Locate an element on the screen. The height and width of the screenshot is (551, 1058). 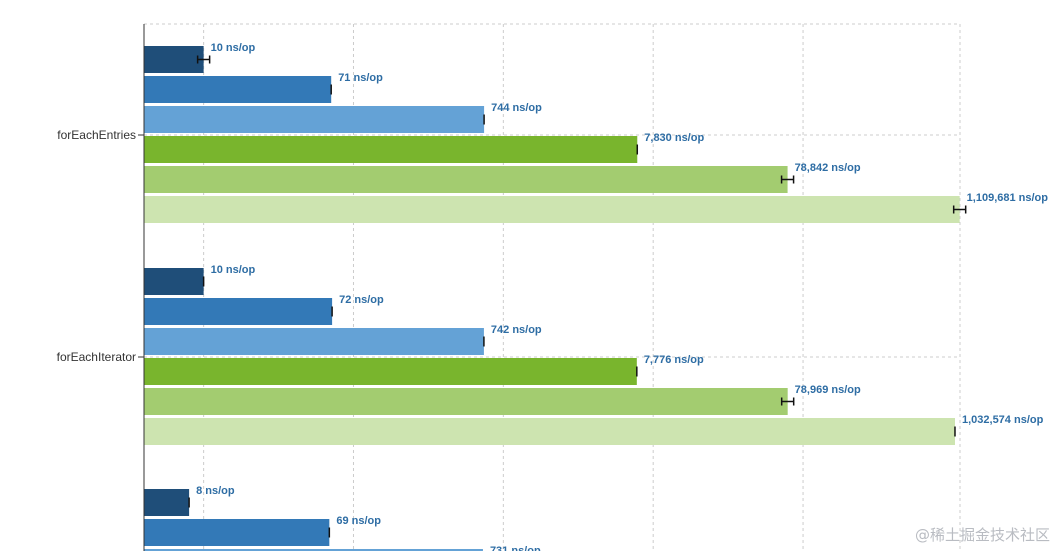
category-label: forEachIterator is located at coordinates (96, 357).